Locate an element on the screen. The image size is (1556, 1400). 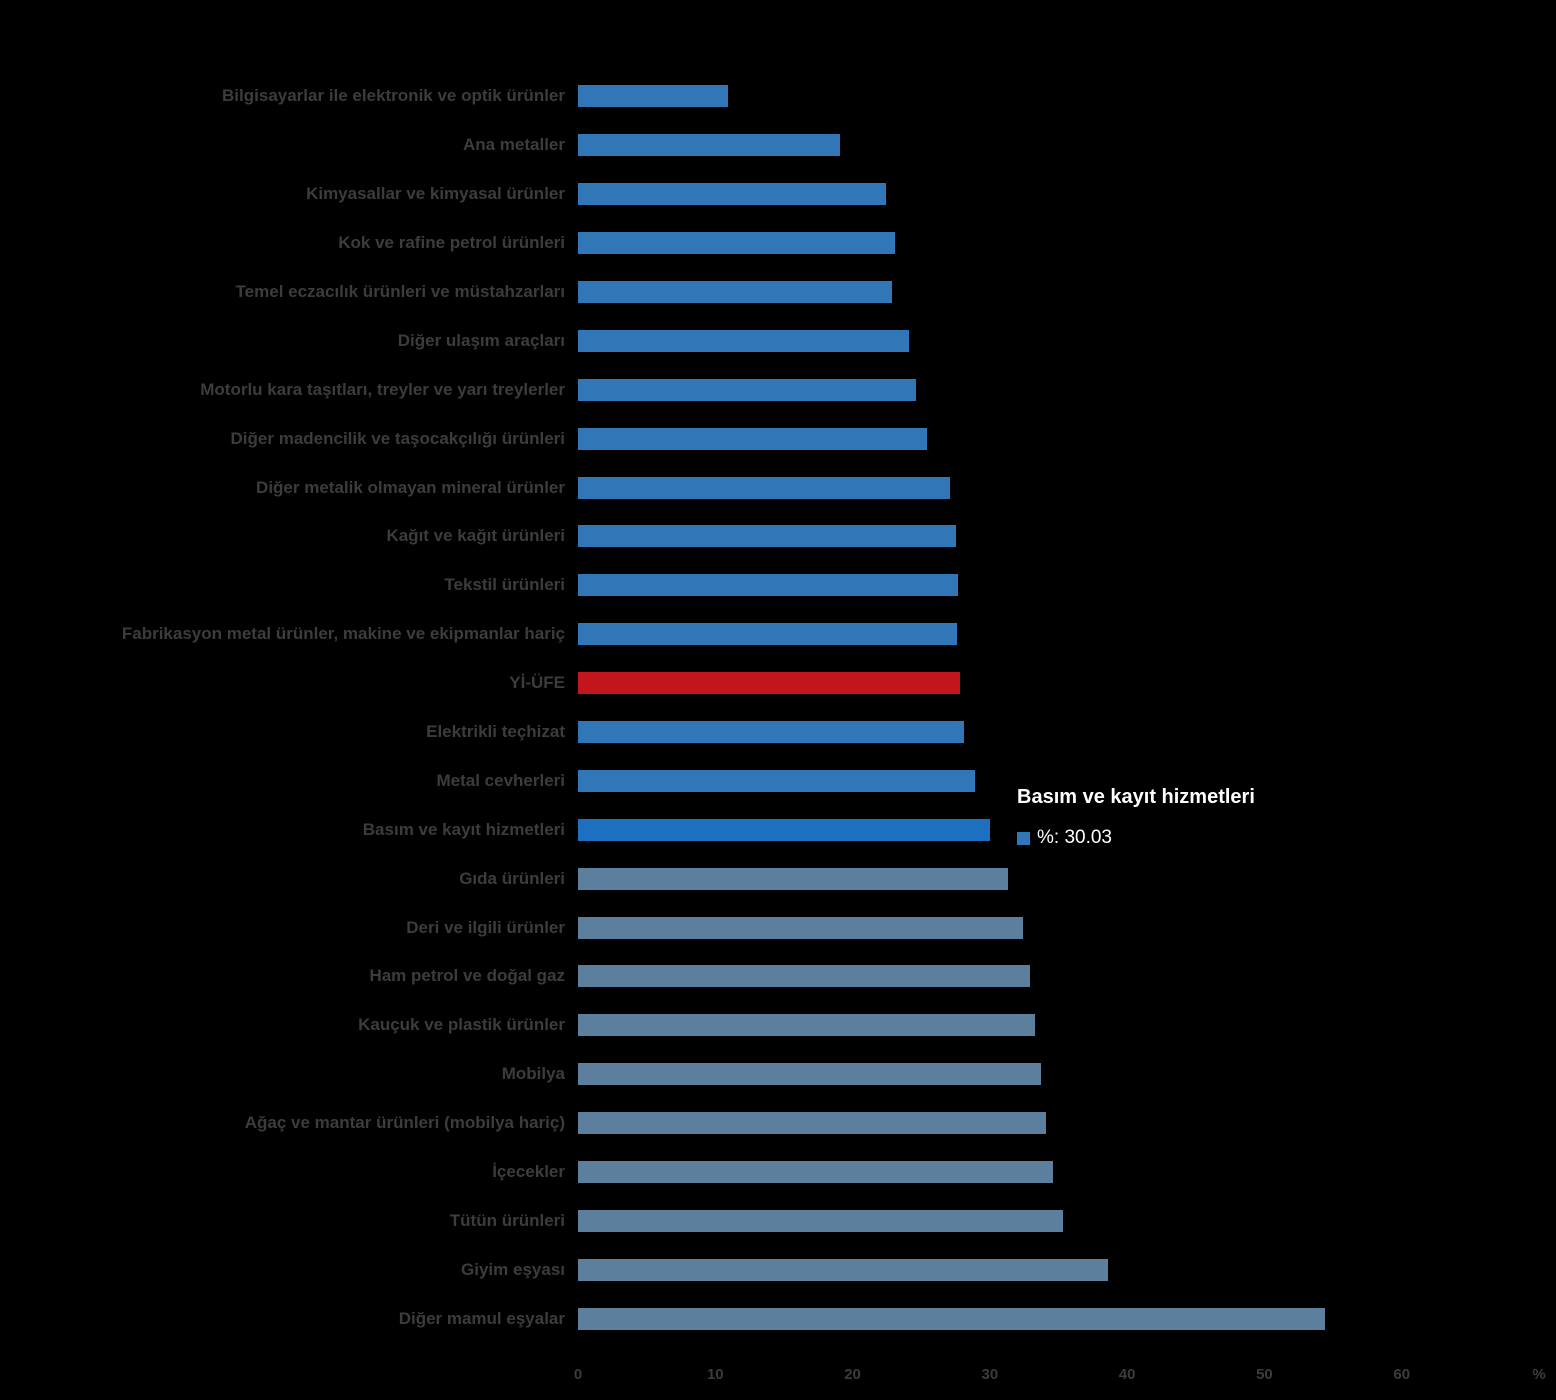
category-label: Kok ve rafine petrol ürünleri is located at coordinates (451, 243).